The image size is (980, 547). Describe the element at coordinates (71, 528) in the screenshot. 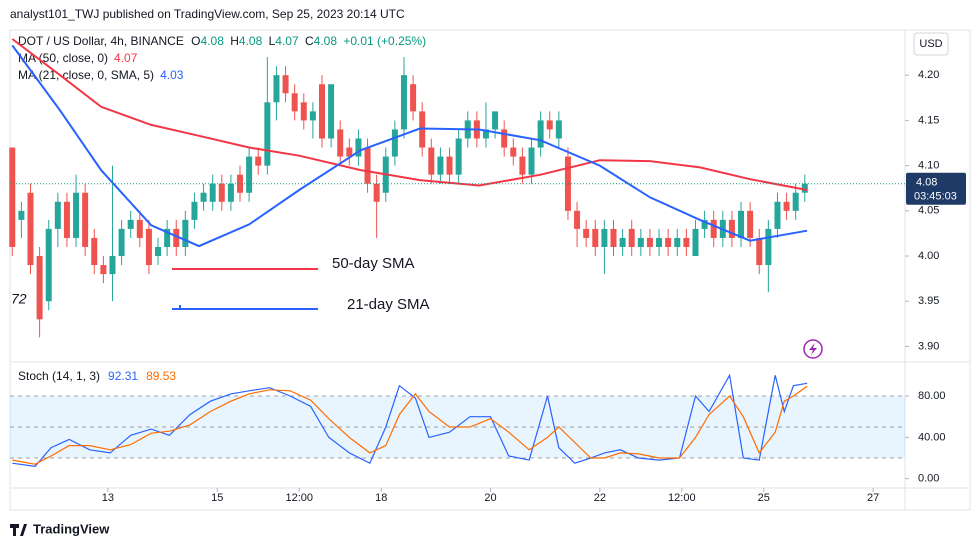

I see `footer-text: TradingView` at that location.